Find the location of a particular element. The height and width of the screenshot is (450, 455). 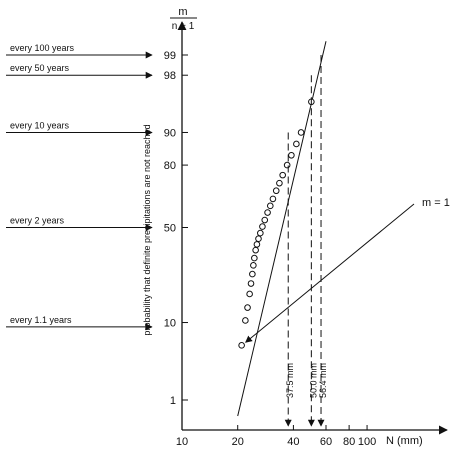

y-ticks: 1 10 50 80 90 98 99 is located at coordinates (176, 228).